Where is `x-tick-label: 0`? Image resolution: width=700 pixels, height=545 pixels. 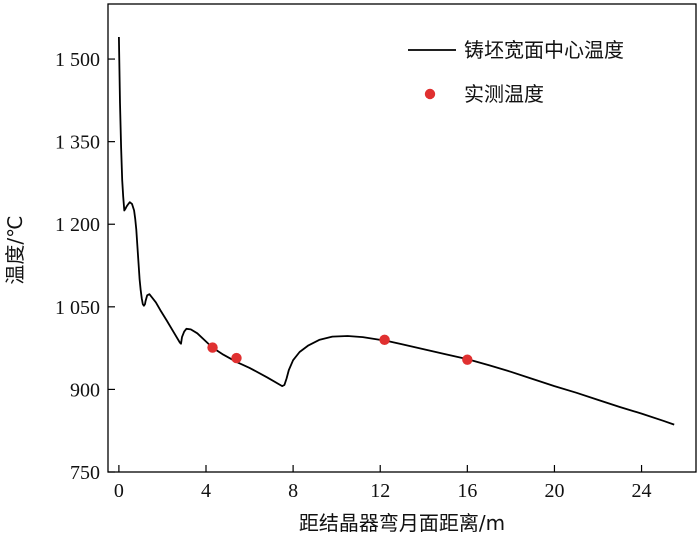
x-tick-label: 0 is located at coordinates (119, 491).